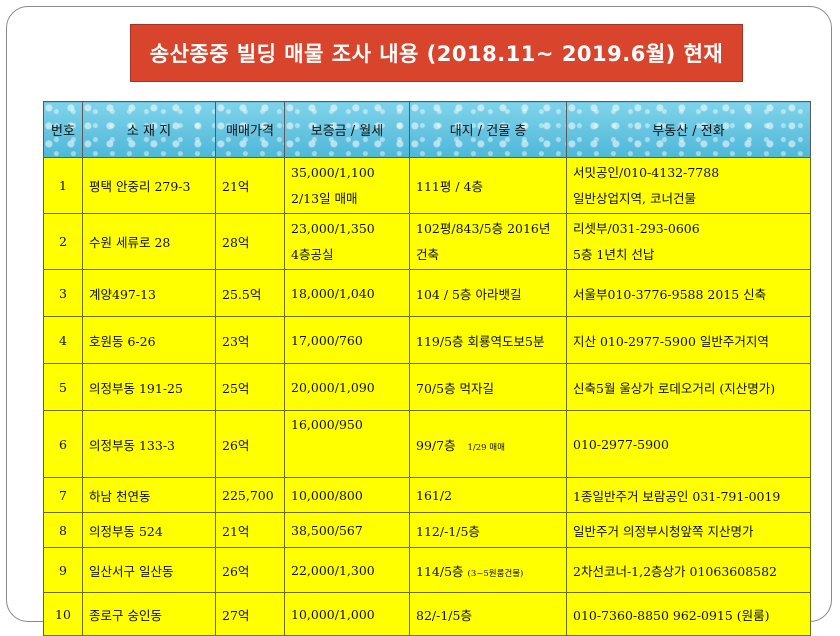  I want to click on agency-cell: 리셋부/031-293-0606 5층 1년치 선납, so click(688, 241).